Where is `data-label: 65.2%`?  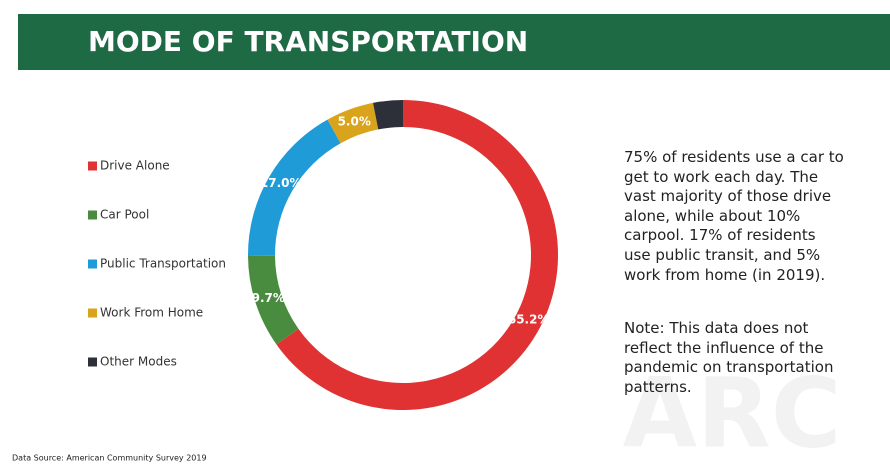 data-label: 65.2% is located at coordinates (529, 320).